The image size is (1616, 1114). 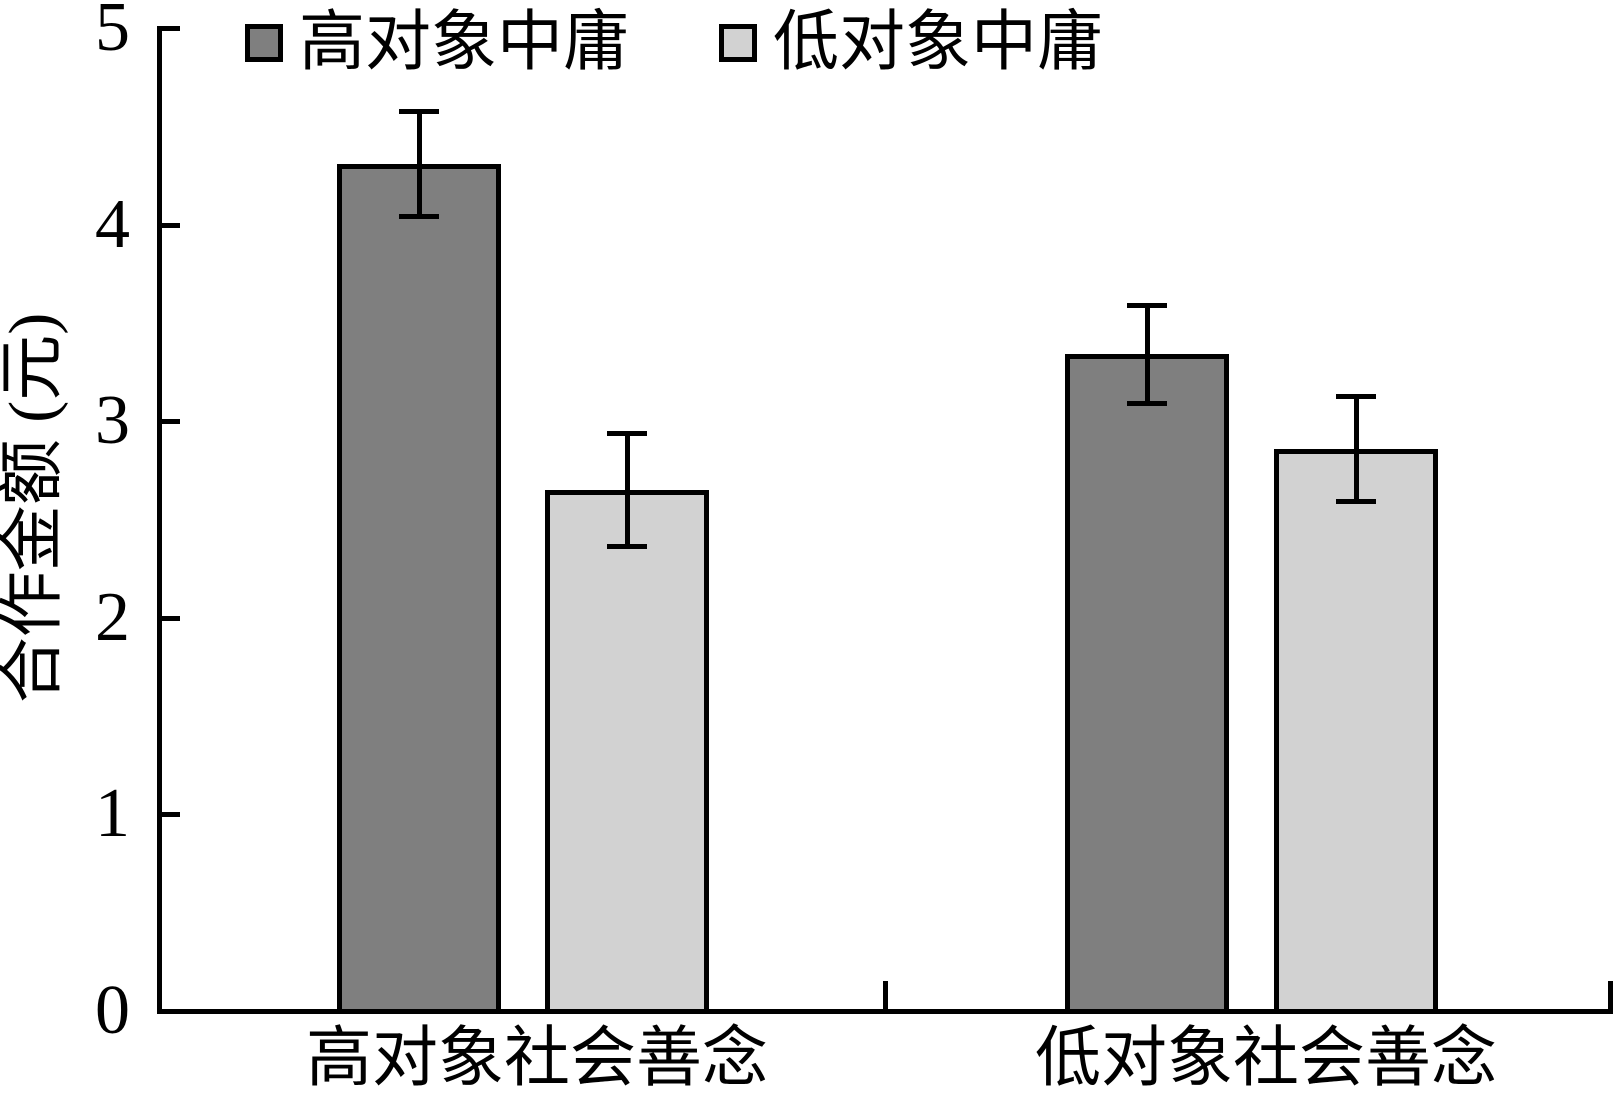 What do you see at coordinates (1356, 731) in the screenshot?
I see `bar-低对象中庸-低对象社会善念` at bounding box center [1356, 731].